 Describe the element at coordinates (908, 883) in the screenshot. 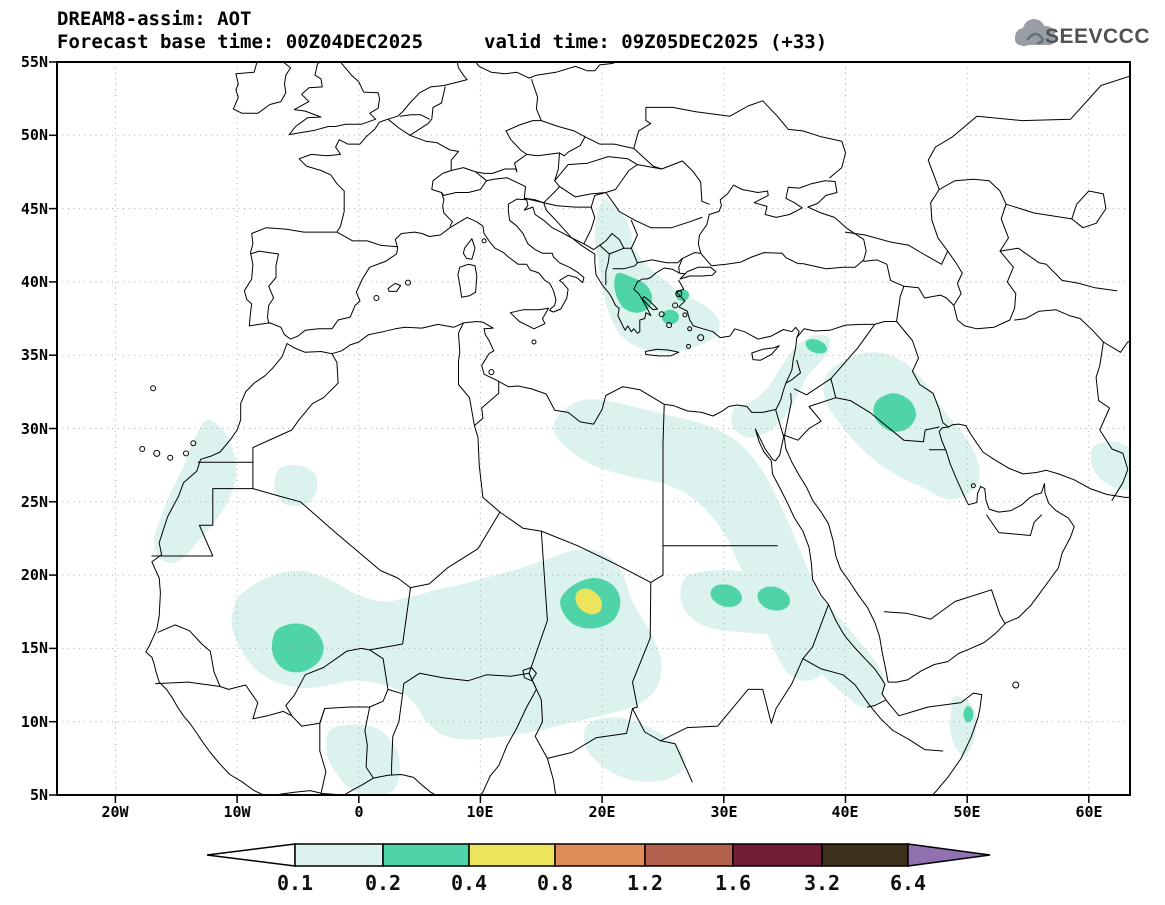

I see `colorbar-label: 6.4` at that location.